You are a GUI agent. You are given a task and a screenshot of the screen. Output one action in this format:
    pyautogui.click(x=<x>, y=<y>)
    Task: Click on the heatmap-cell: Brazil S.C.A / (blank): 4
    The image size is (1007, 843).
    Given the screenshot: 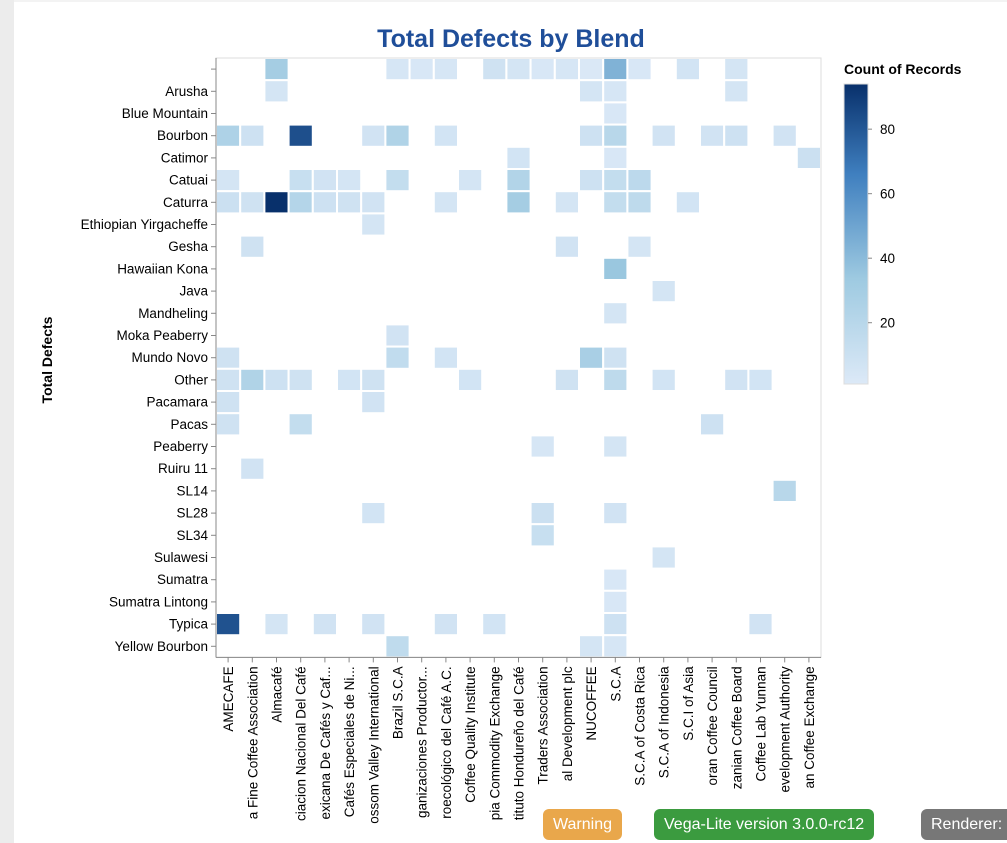 What is the action you would take?
    pyautogui.click(x=397, y=69)
    